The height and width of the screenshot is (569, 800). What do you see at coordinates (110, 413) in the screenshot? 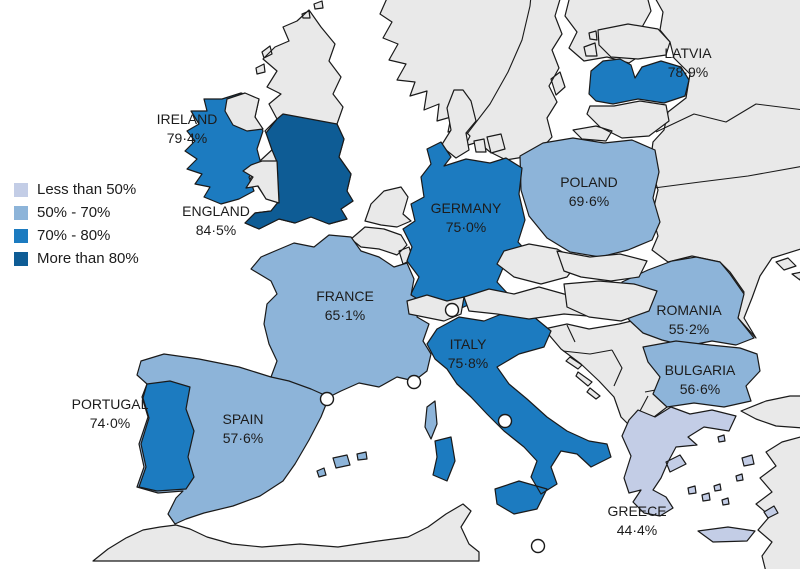
I see `country-label-portugal: PORTUGAL 74·0%` at bounding box center [110, 413].